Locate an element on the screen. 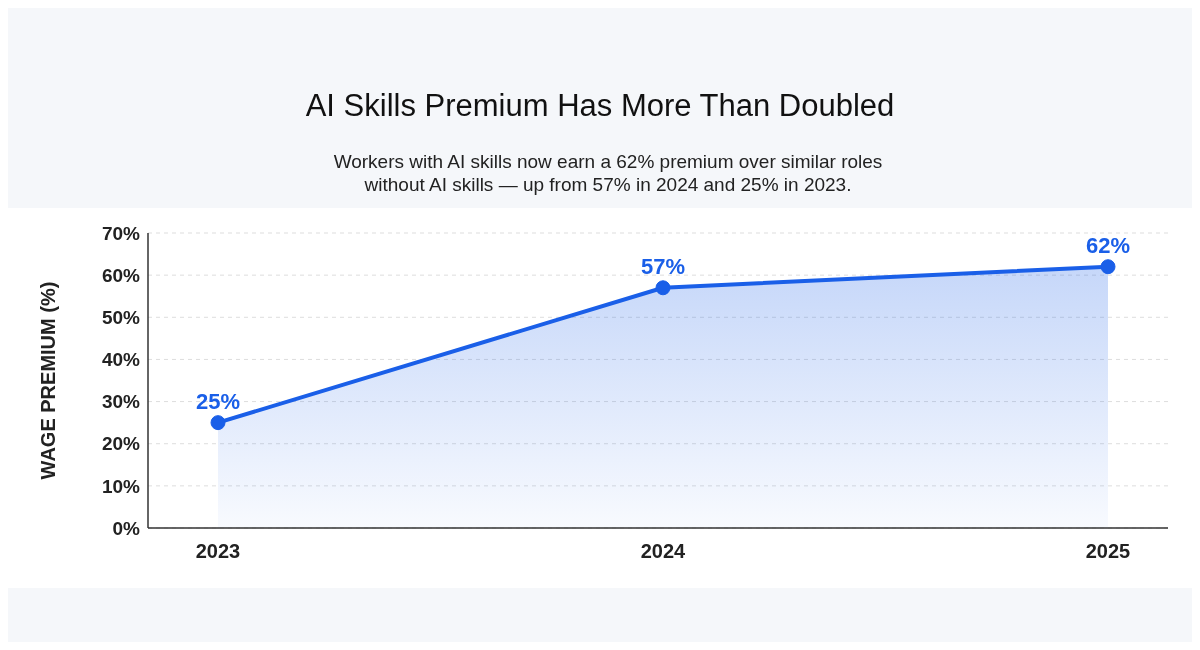 The width and height of the screenshot is (1200, 650). y-tick-label: 30% is located at coordinates (121, 402).